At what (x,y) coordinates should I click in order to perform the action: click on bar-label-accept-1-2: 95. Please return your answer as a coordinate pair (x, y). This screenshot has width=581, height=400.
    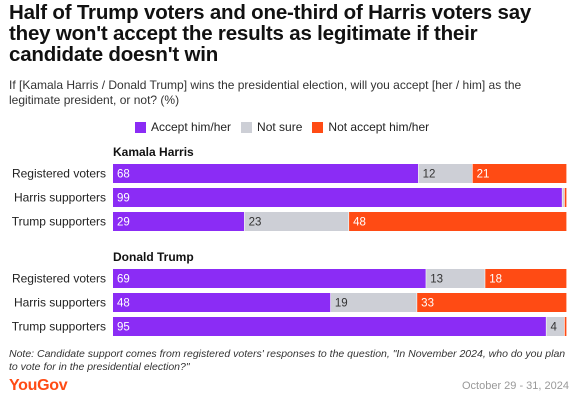
    Looking at the image, I should click on (123, 328).